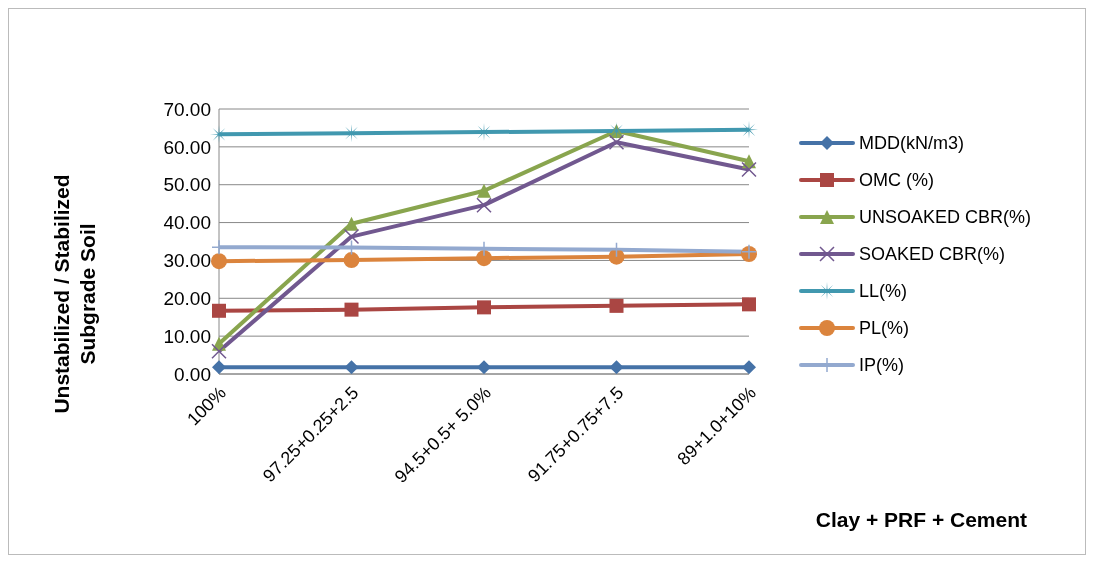 The width and height of the screenshot is (1094, 565). Describe the element at coordinates (932, 254) in the screenshot. I see `legend-label: SOAKED CBR(%)` at that location.